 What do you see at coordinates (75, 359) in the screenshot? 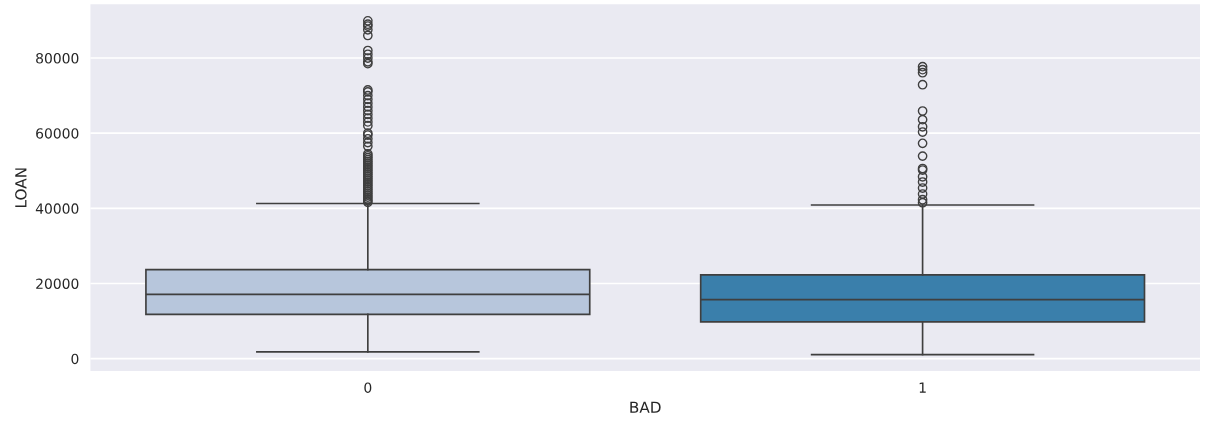
I see `y-tick-label: 0` at bounding box center [75, 359].